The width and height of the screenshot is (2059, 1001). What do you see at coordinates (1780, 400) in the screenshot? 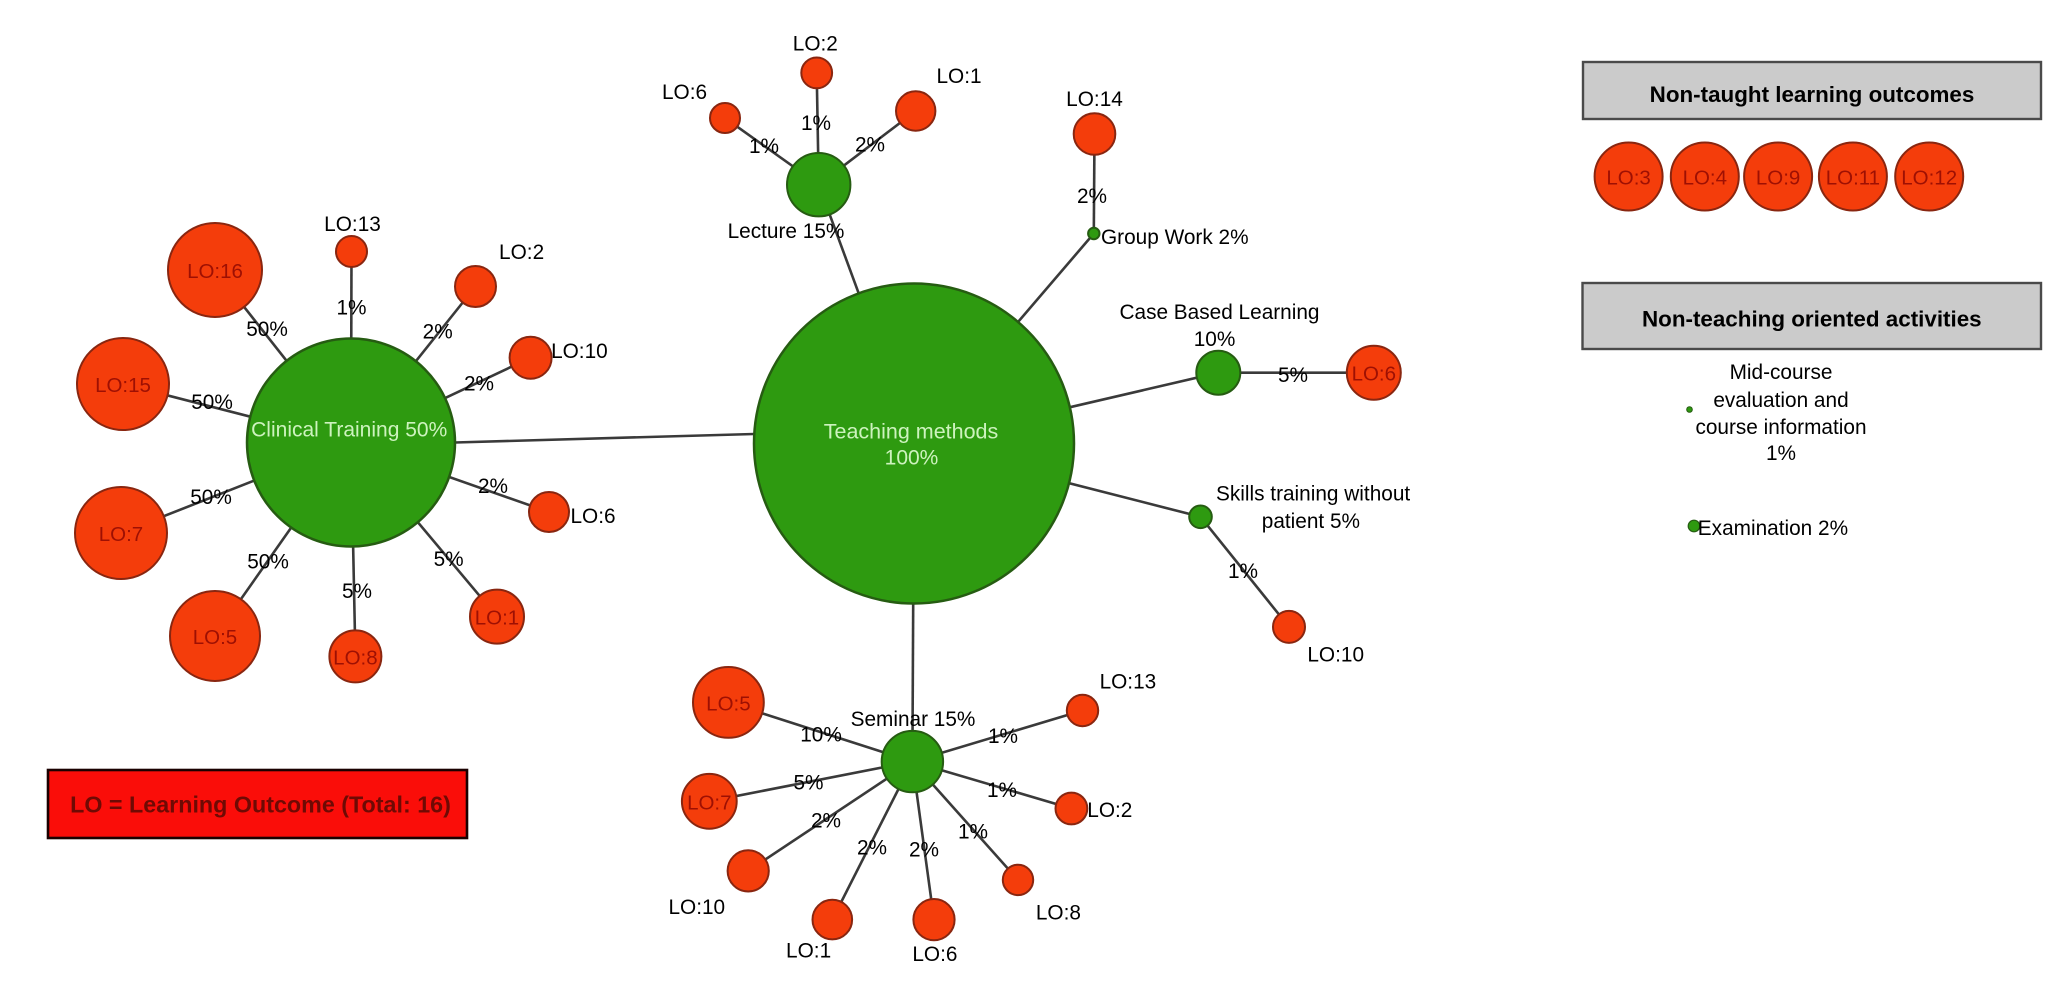
I see `svg-text: evaluation and` at bounding box center [1780, 400].